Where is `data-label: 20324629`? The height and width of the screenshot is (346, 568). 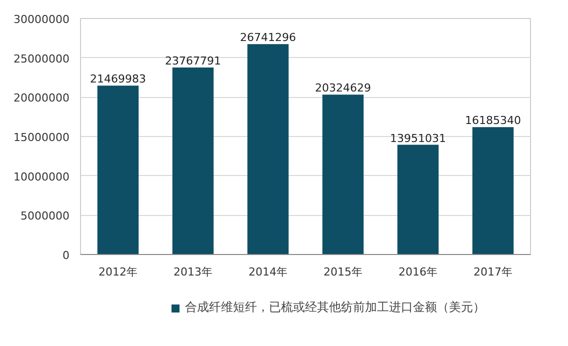 data-label: 20324629 is located at coordinates (343, 88).